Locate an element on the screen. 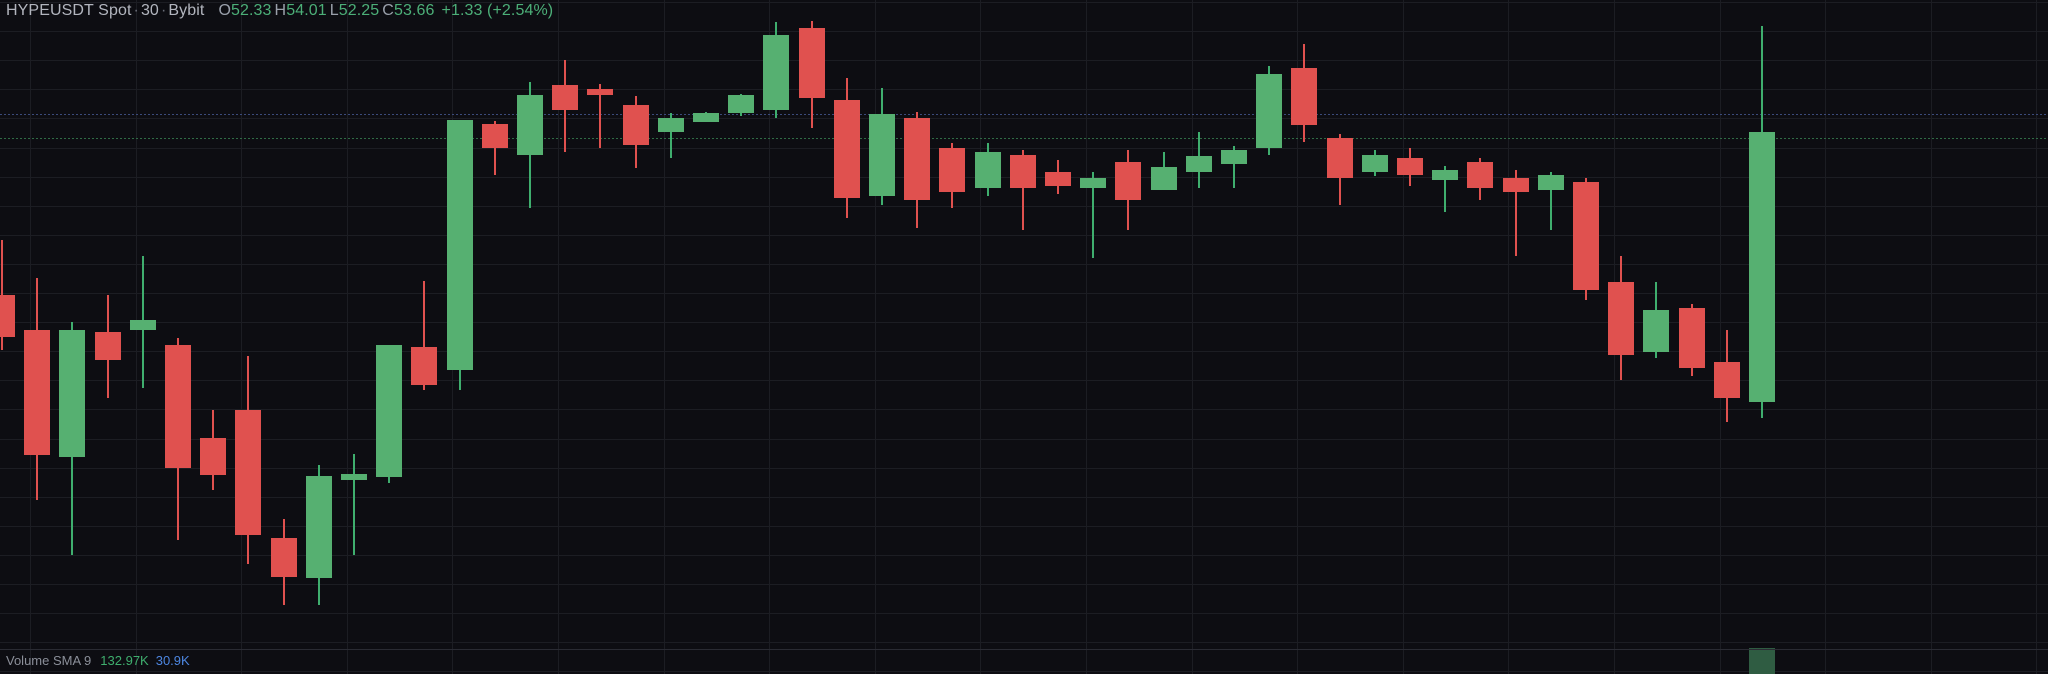 The image size is (2048, 674). symbol-label: HYPEUSDT Spot is located at coordinates (69, 10).